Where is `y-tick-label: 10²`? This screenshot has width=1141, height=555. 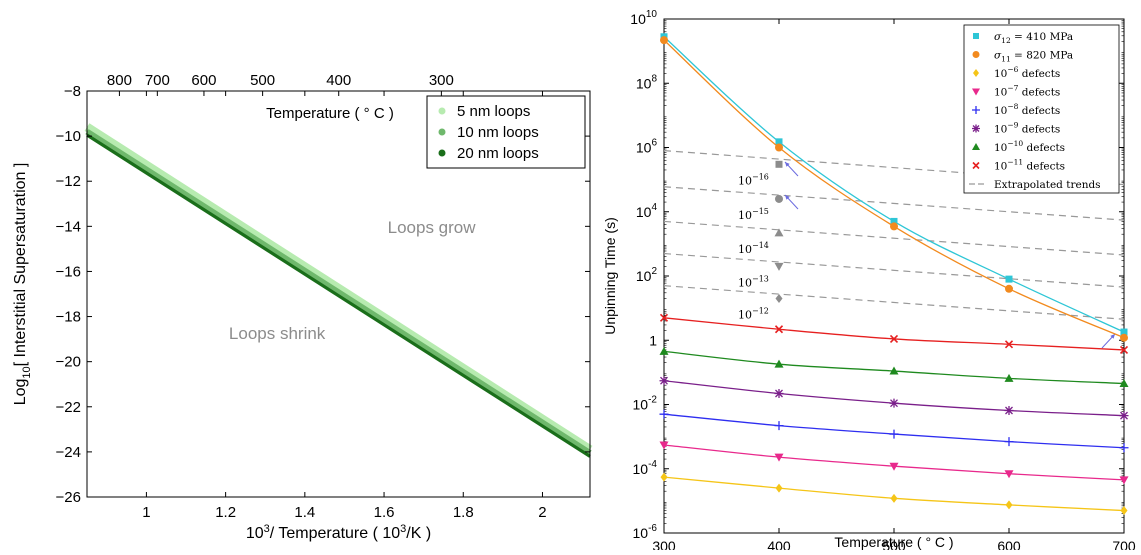 y-tick-label: 10² is located at coordinates (647, 275).